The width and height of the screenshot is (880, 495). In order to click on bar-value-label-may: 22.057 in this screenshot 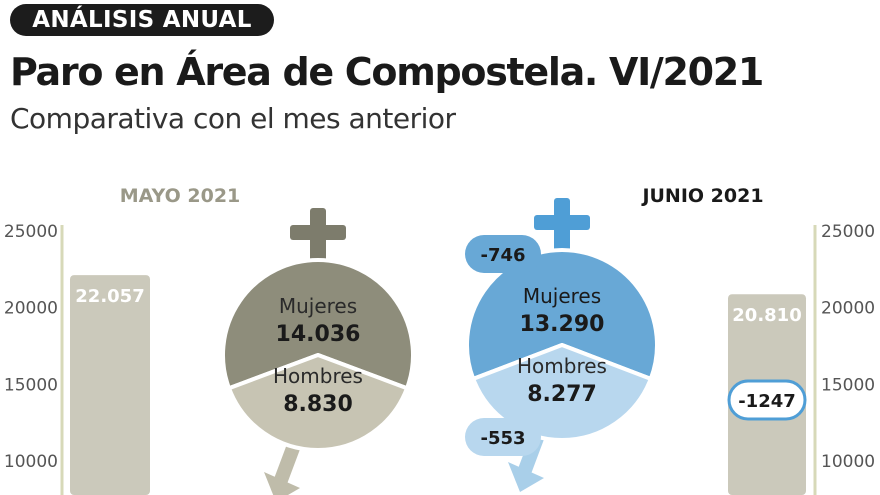, I will do `click(109, 296)`.